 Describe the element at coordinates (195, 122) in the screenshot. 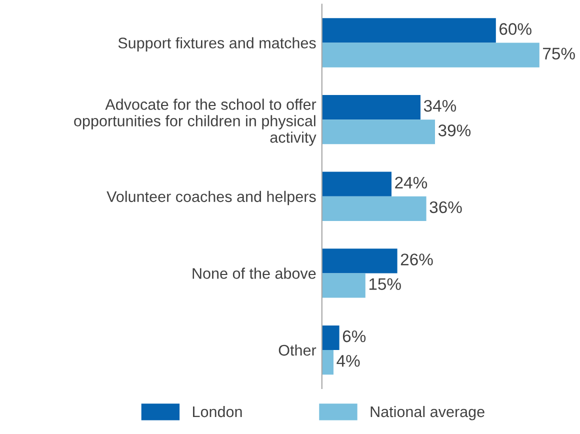

I see `y-tick-label: Advocate for the school to offer opportunities for children in physical activity` at that location.